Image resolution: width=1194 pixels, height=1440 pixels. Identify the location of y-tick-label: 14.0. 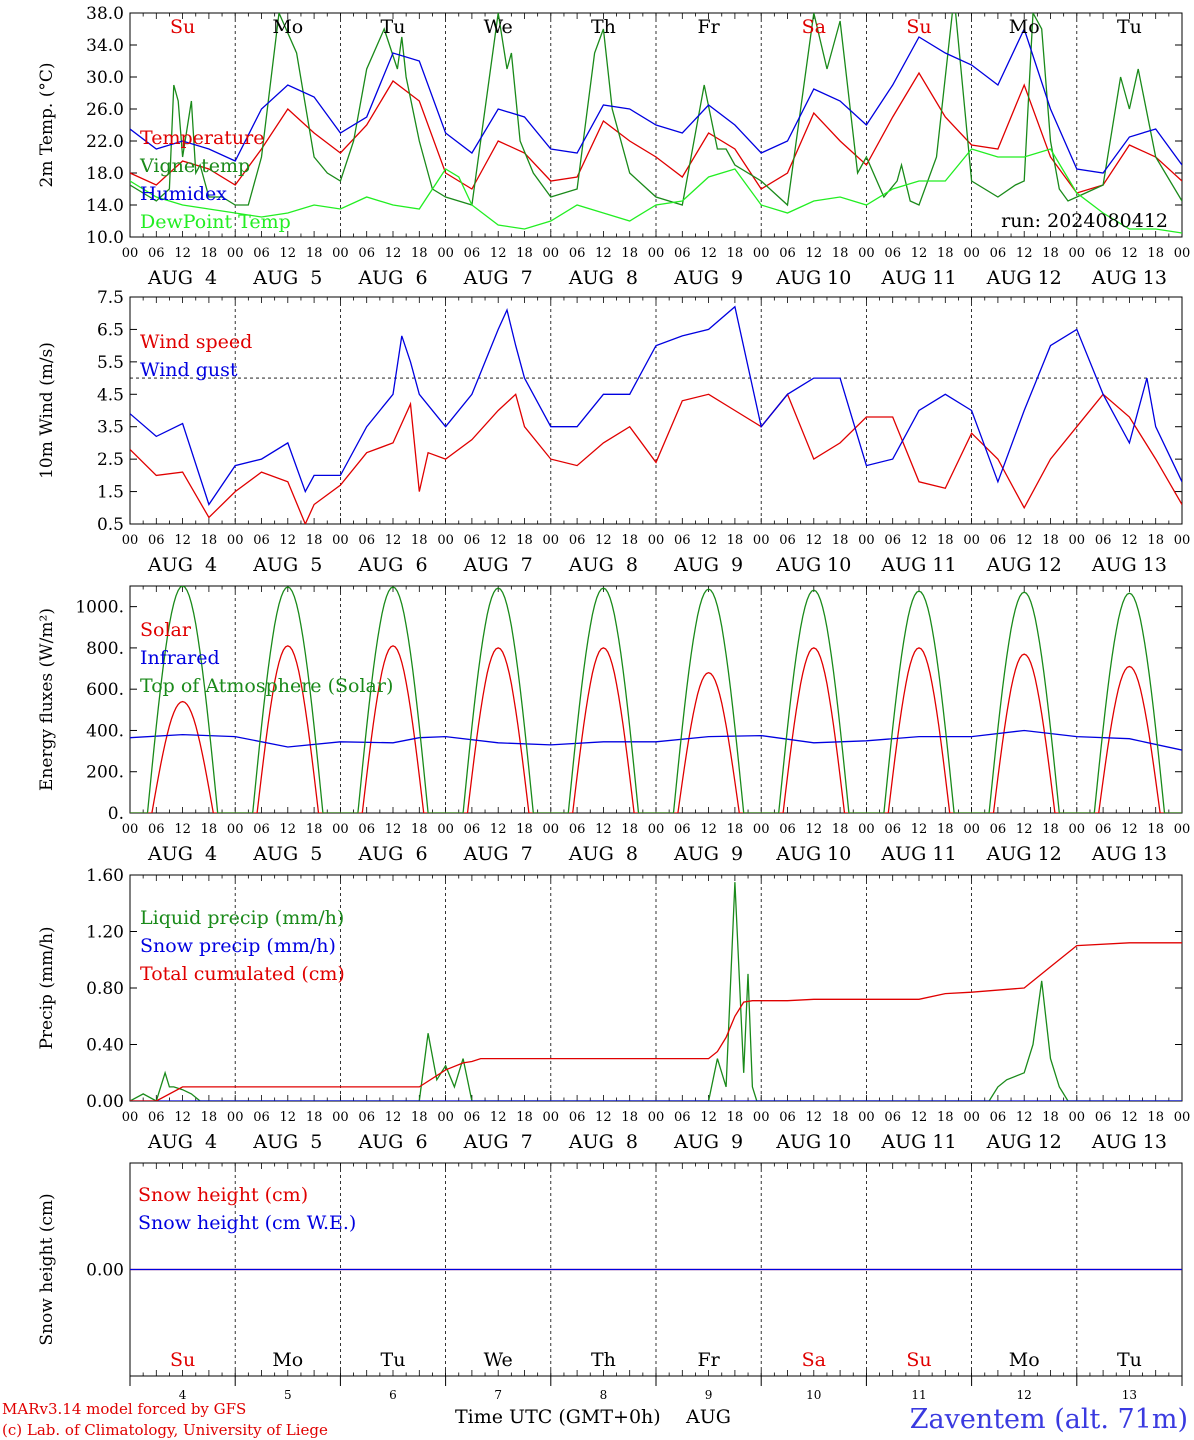
(105, 206).